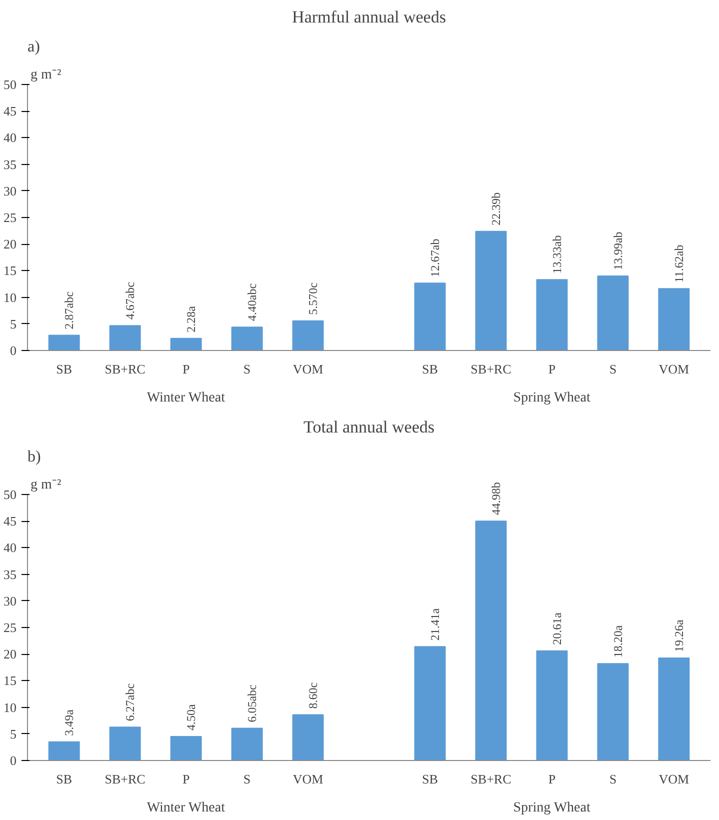 The image size is (719, 820). I want to click on data-label: 44.98b, so click(495, 499).